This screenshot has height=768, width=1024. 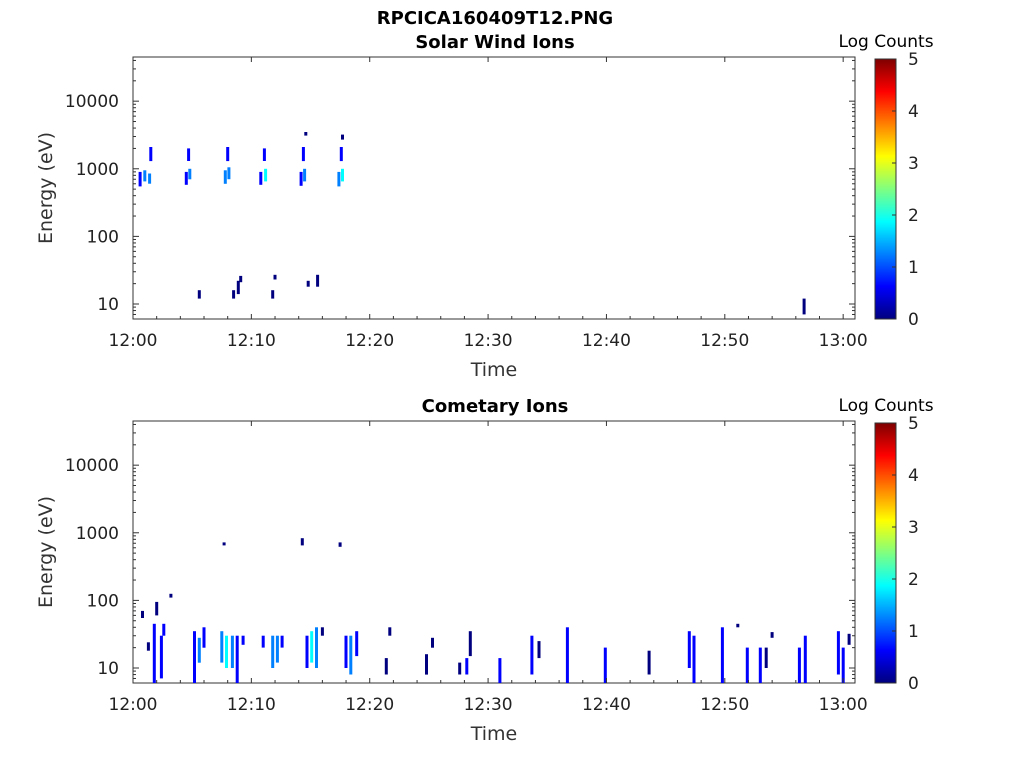 What do you see at coordinates (108, 305) in the screenshot?
I see `y-tick-label: 10` at bounding box center [108, 305].